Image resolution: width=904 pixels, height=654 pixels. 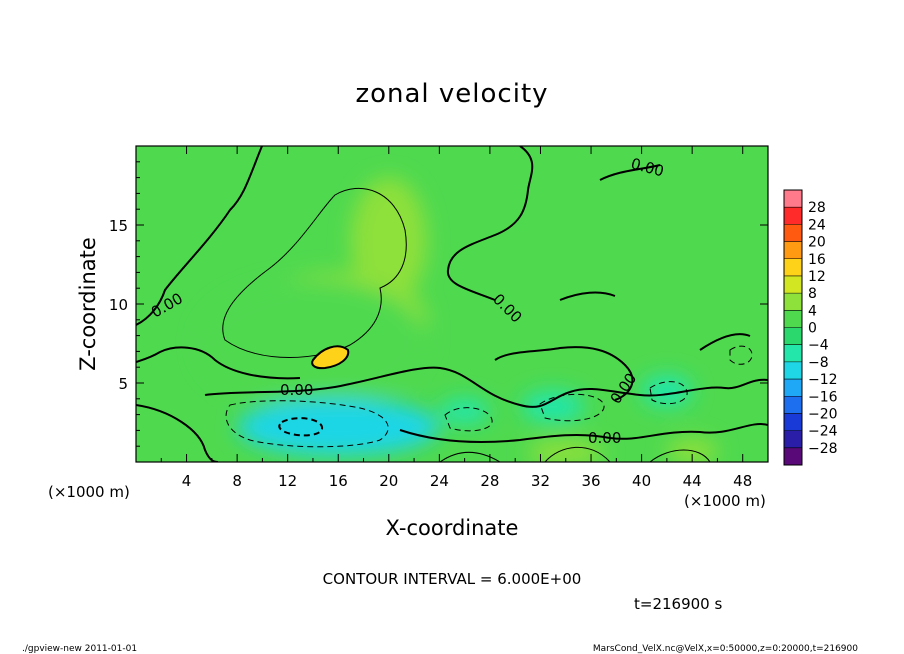 What do you see at coordinates (89, 492) in the screenshot?
I see `x-unit-label-left: (×1000 m)` at bounding box center [89, 492].